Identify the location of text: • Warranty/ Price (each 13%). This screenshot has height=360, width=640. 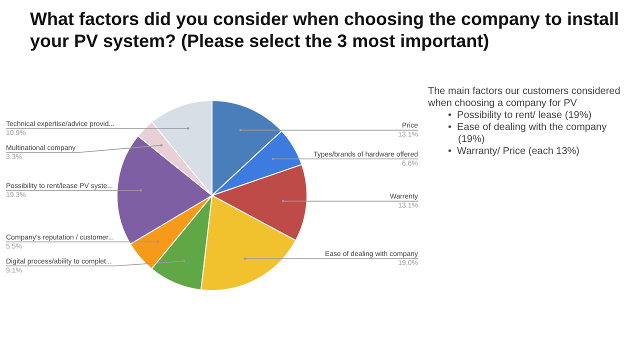
(514, 152).